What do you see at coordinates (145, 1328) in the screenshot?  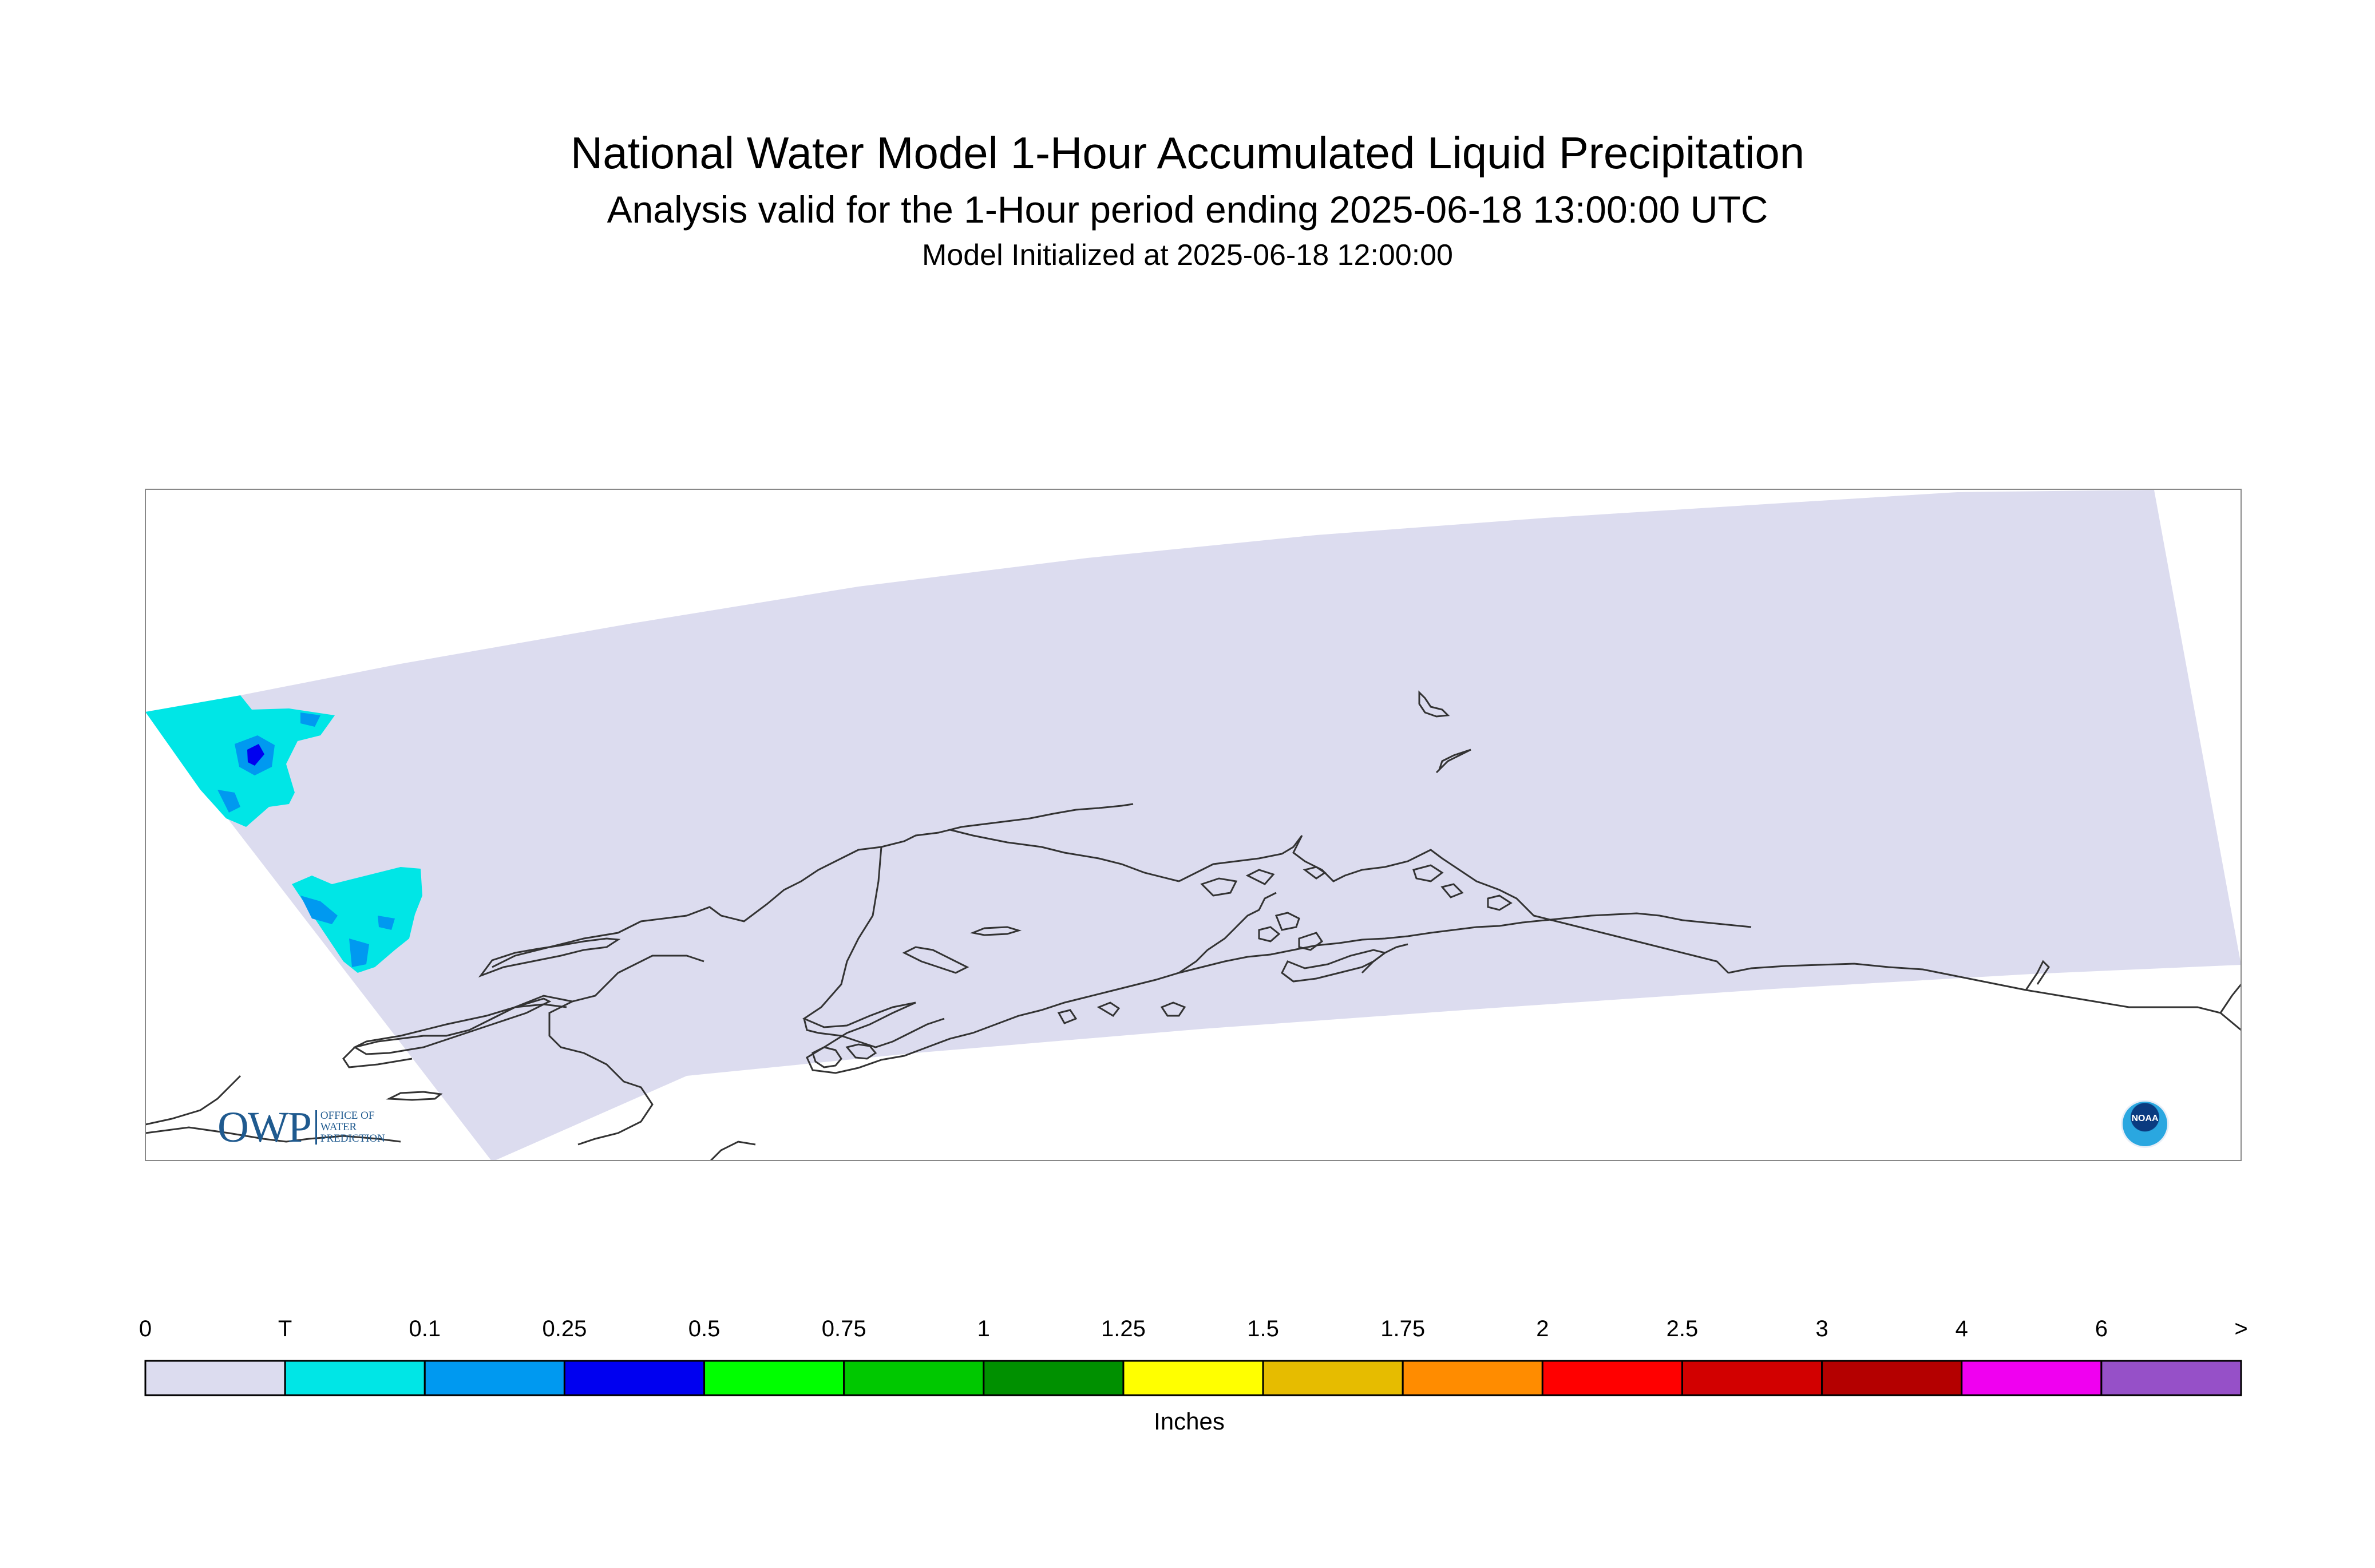 I see `legend-tick-label: 0` at bounding box center [145, 1328].